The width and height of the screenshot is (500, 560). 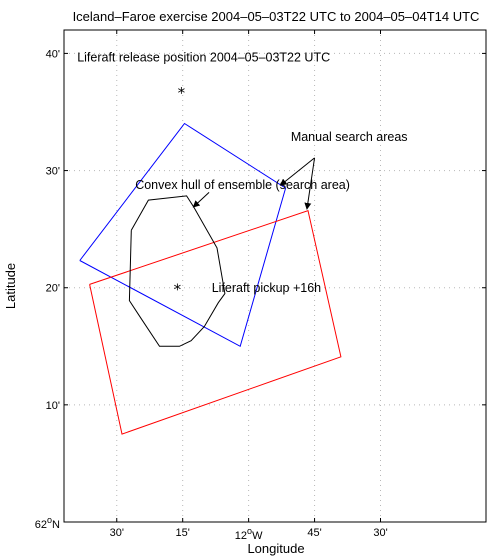 I want to click on annotation-text: Convex hull of ensemble (search area), so click(x=242, y=185).